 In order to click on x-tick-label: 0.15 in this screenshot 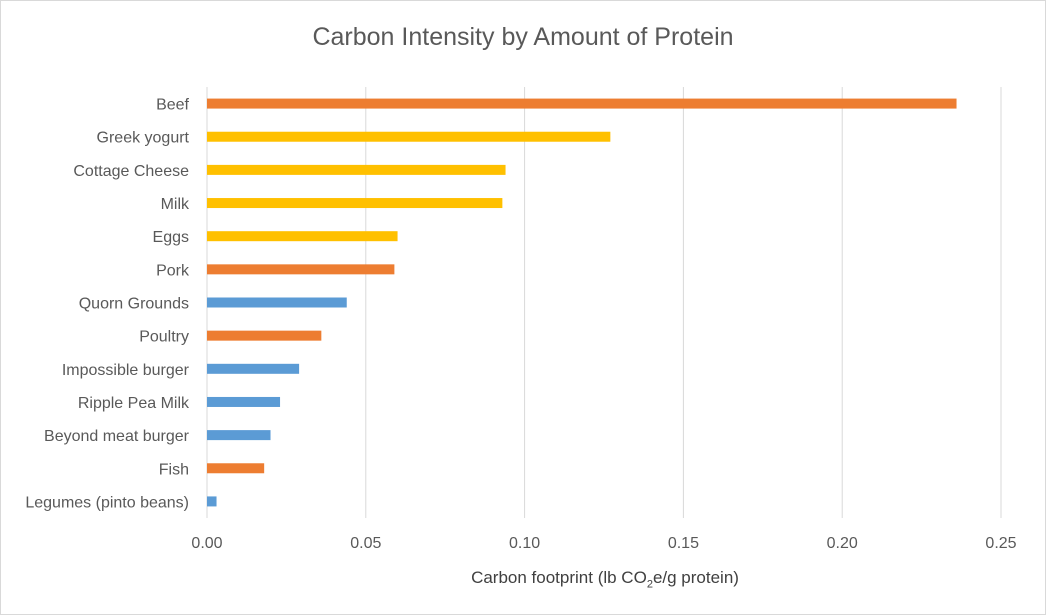, I will do `click(683, 543)`.